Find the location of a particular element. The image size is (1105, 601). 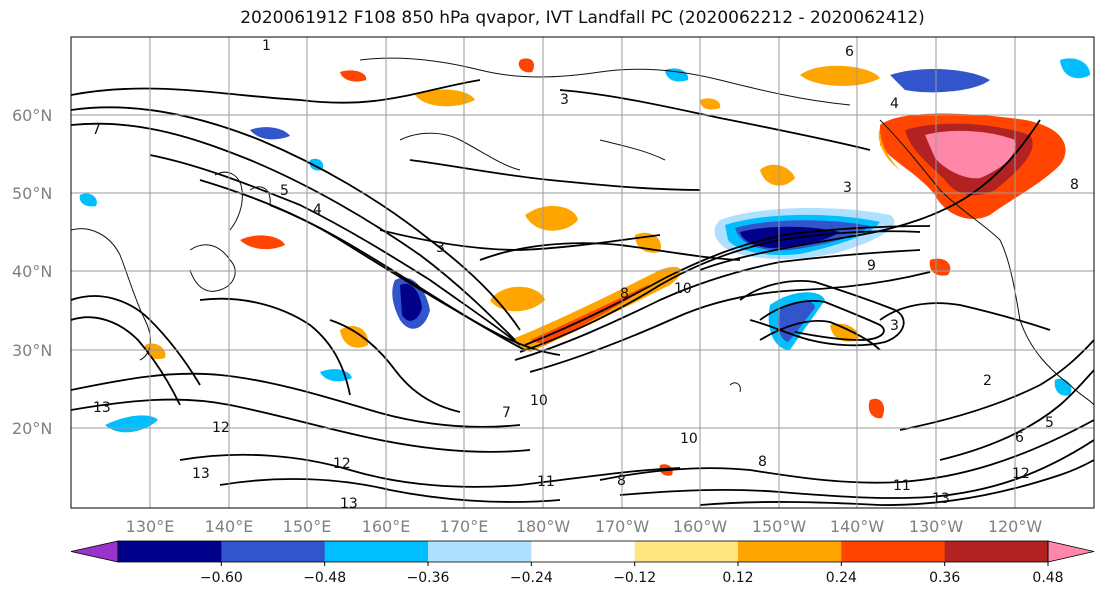

latitude-labels: 60°N 50°N 40°N 30°N 20°N is located at coordinates (32, 272).